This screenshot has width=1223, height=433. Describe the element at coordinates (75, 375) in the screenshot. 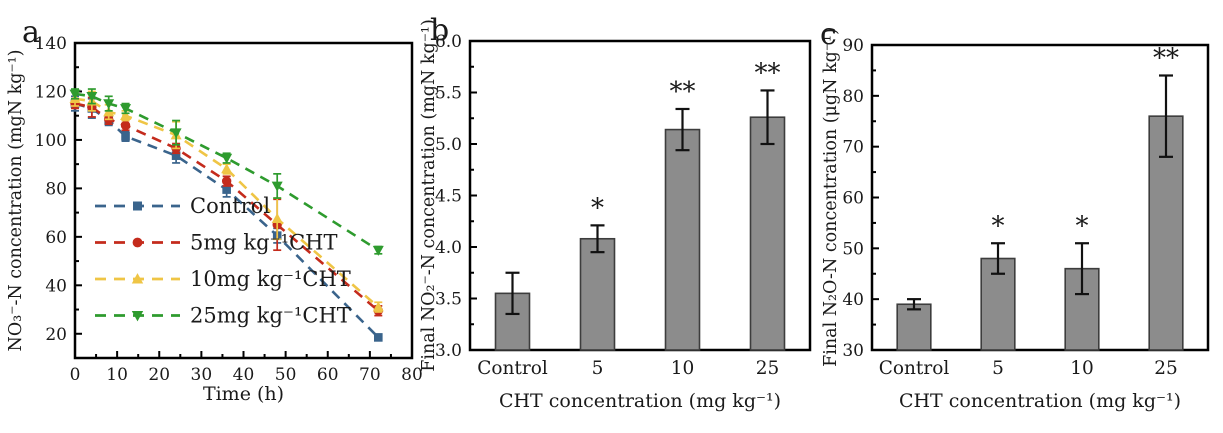

I see `x-tick-label: 0` at that location.